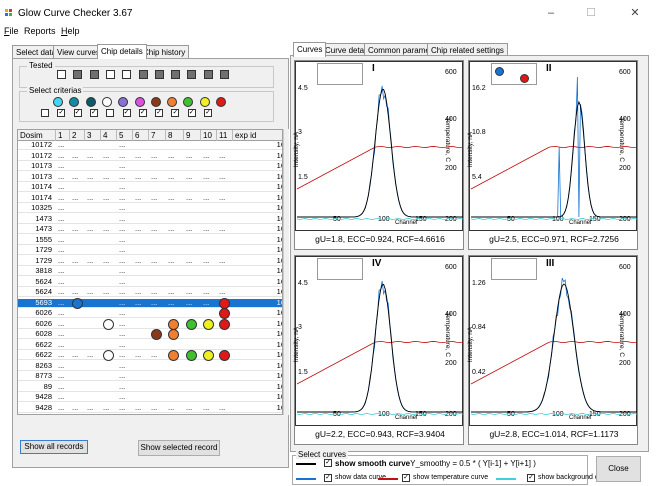  I want to click on table-cell: 9428, so click(43, 407).